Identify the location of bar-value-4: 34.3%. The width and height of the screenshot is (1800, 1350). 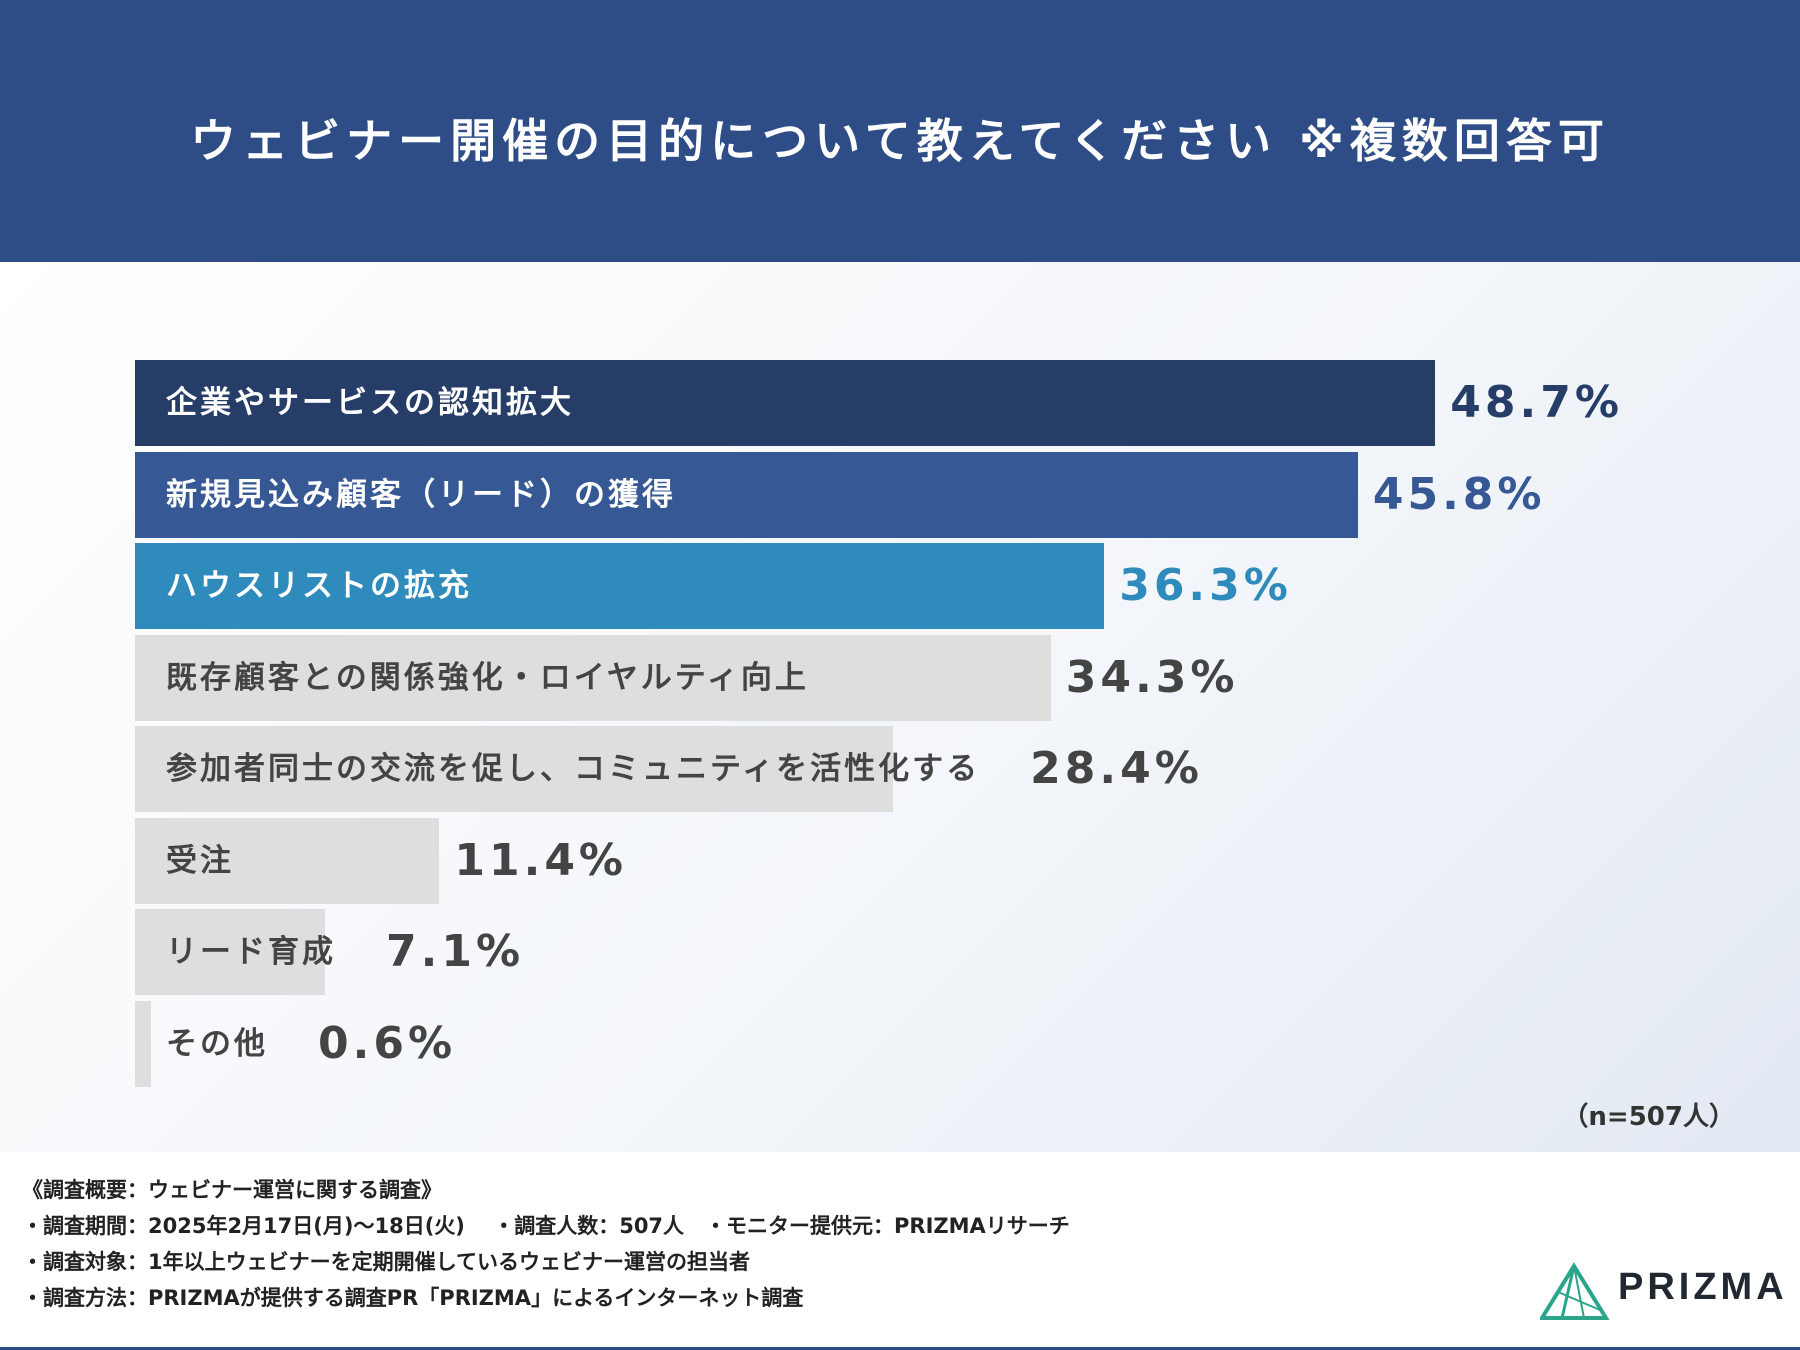
(1152, 677).